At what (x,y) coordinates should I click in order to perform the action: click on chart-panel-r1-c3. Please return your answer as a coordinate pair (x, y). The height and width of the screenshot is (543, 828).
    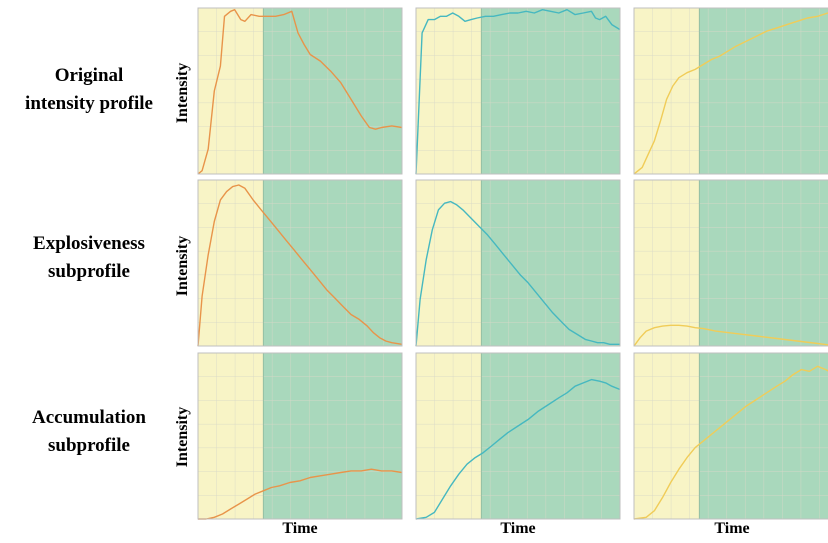
    Looking at the image, I should click on (730, 91).